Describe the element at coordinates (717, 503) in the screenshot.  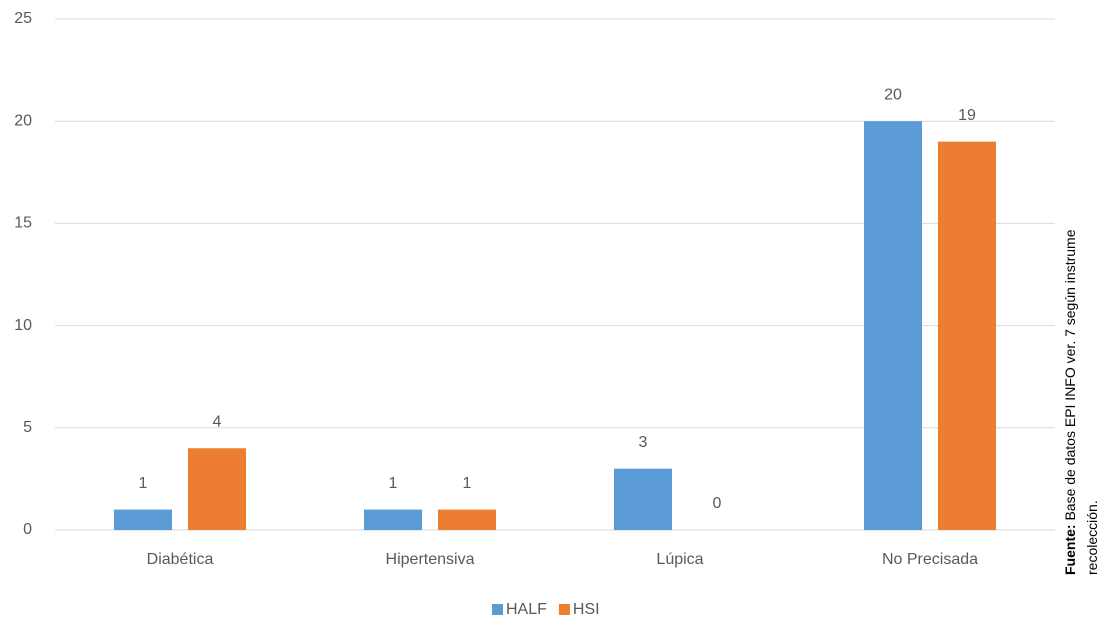
I see `data-label: 0` at that location.